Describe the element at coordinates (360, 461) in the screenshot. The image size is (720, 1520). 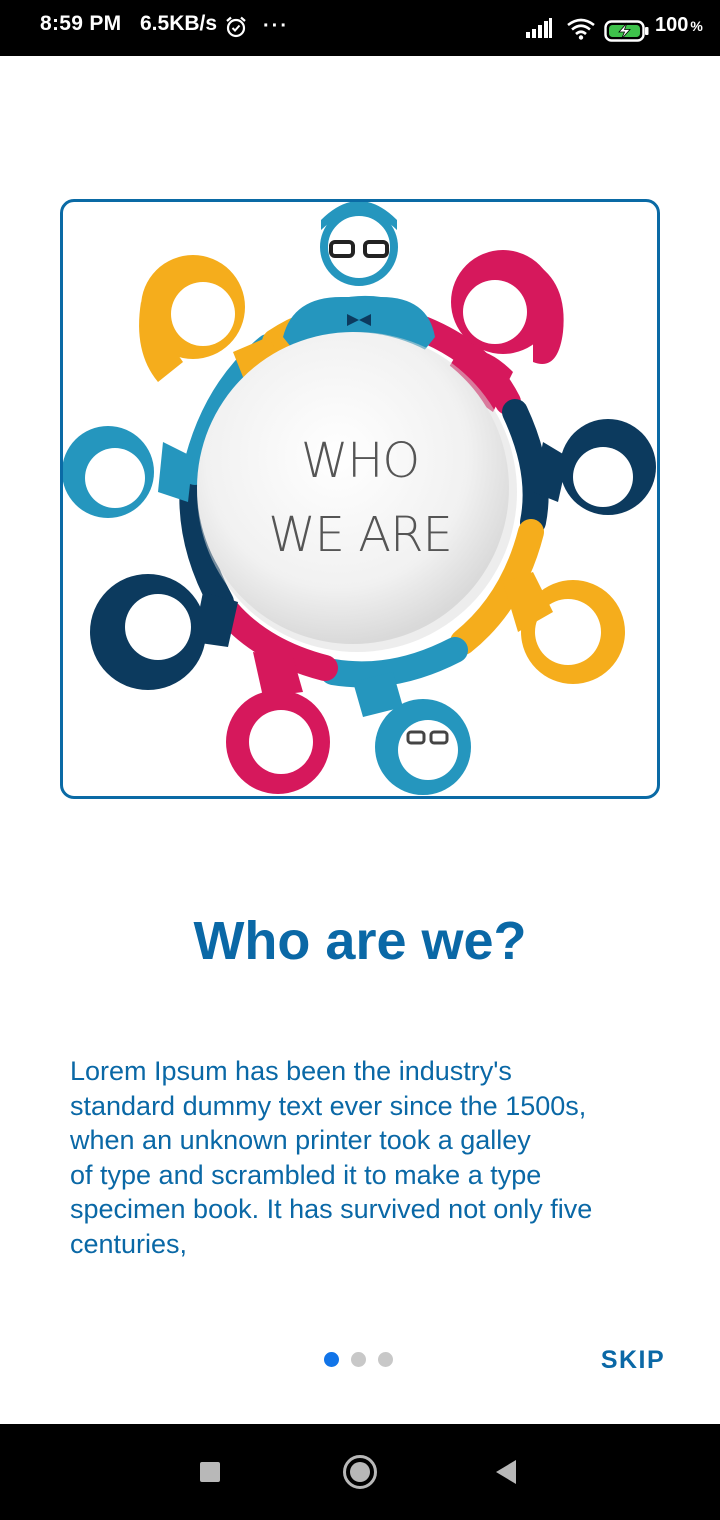
I see `hero-caption-line-1: WHO` at that location.